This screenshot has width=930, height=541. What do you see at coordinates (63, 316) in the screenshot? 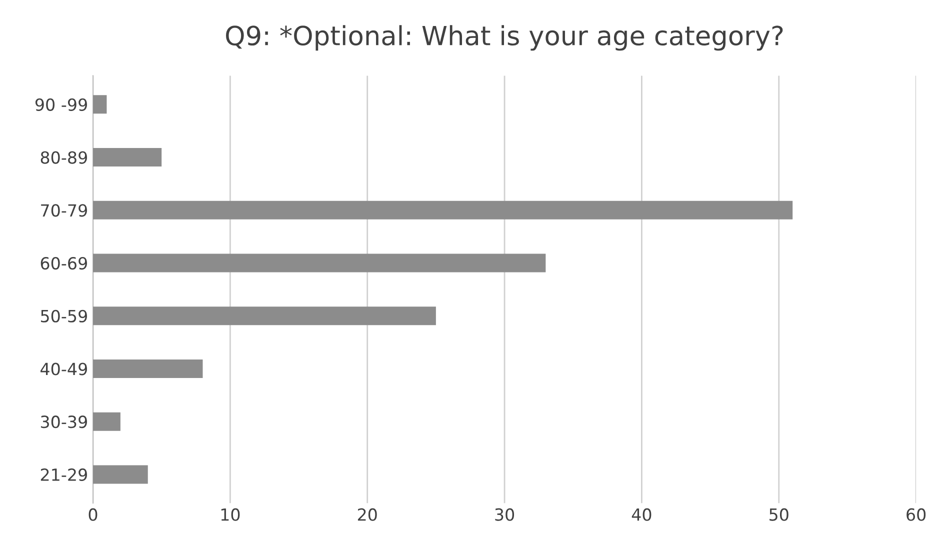
I see `y-tick-label: 50-59` at bounding box center [63, 316].